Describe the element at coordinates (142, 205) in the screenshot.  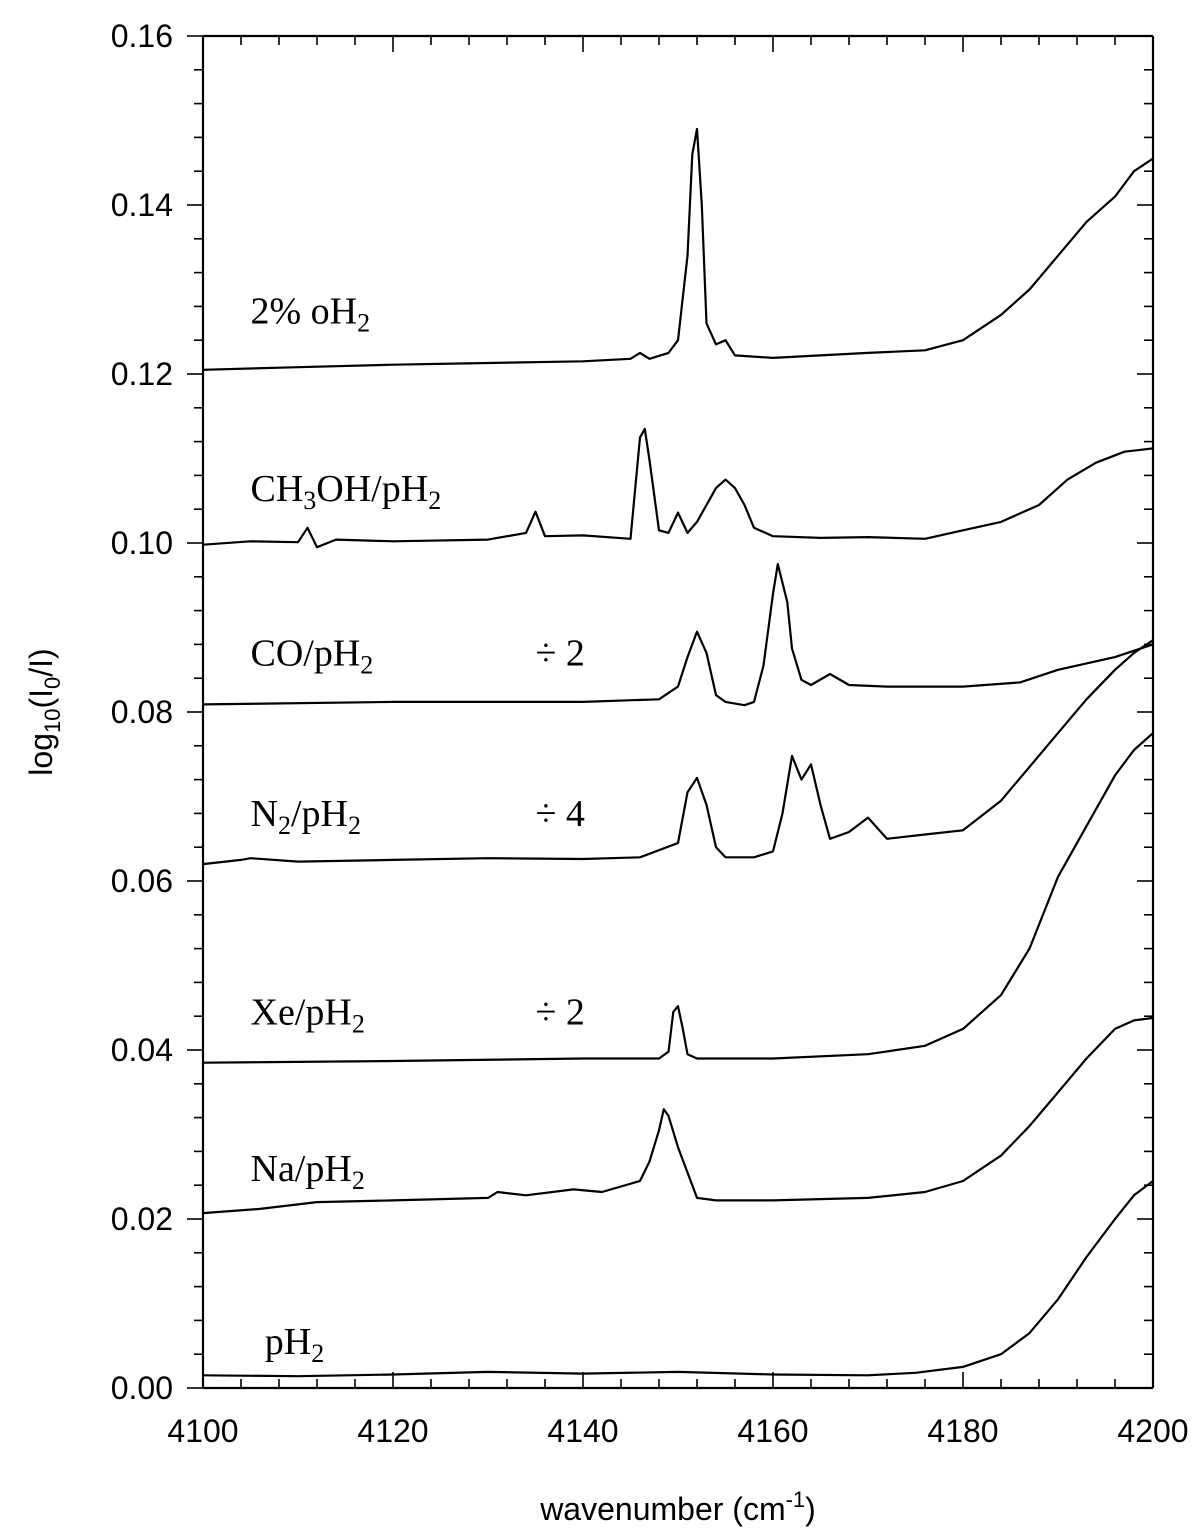
I see `y-tick-label: 0.14` at that location.